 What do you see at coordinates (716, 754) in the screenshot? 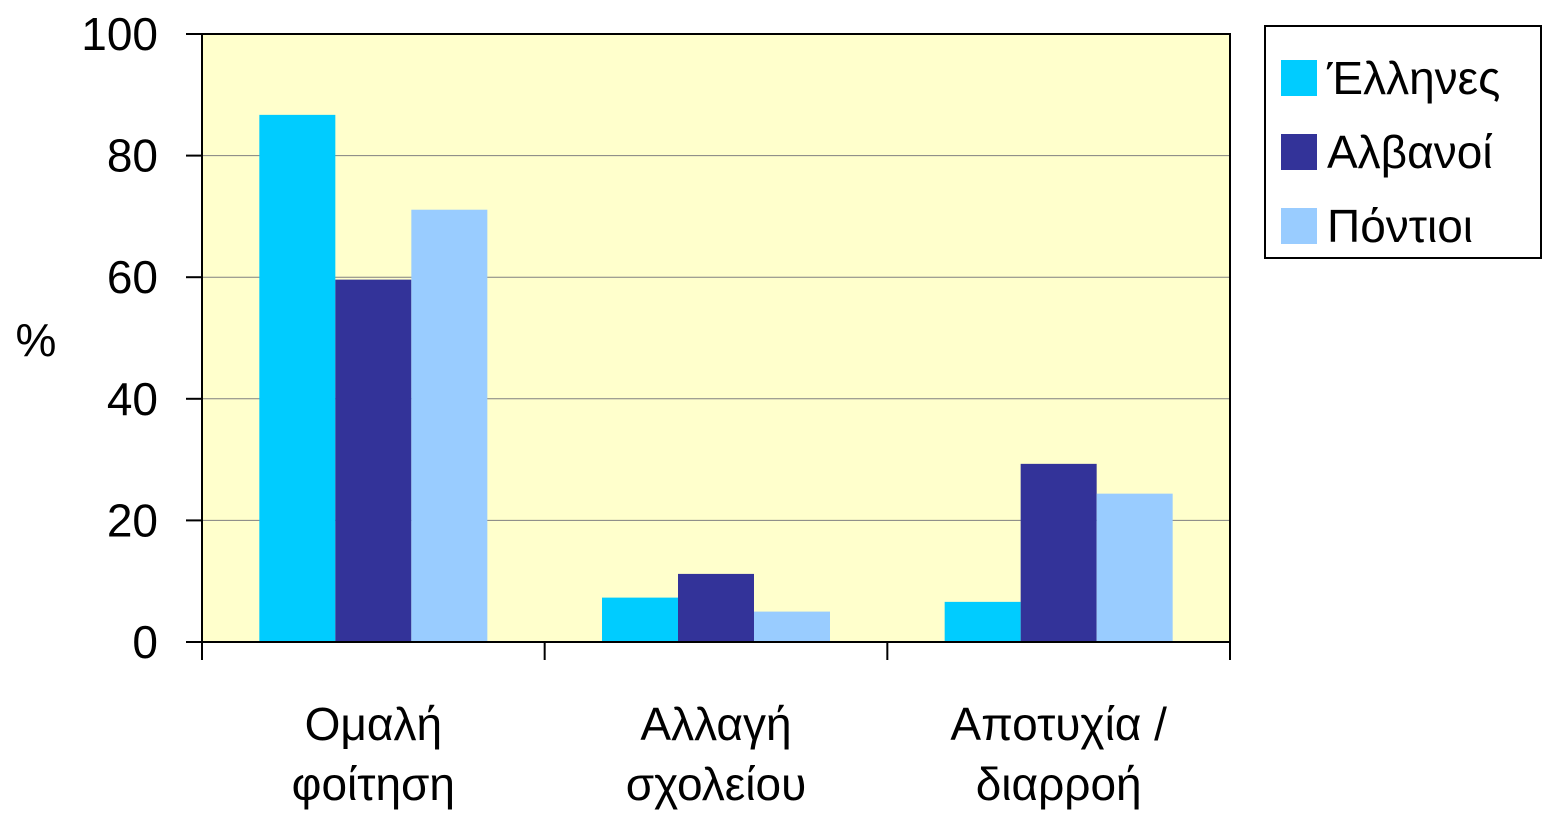
I see `x-category-label: Αλλαγή σχολείου` at bounding box center [716, 754].